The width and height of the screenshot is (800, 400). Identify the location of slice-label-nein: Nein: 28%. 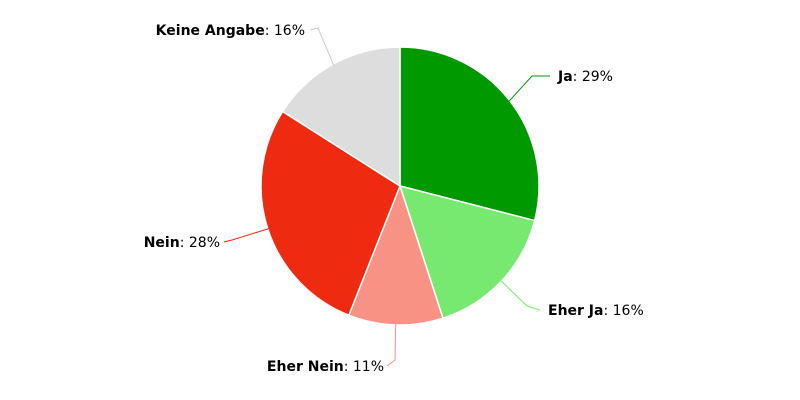
(182, 243).